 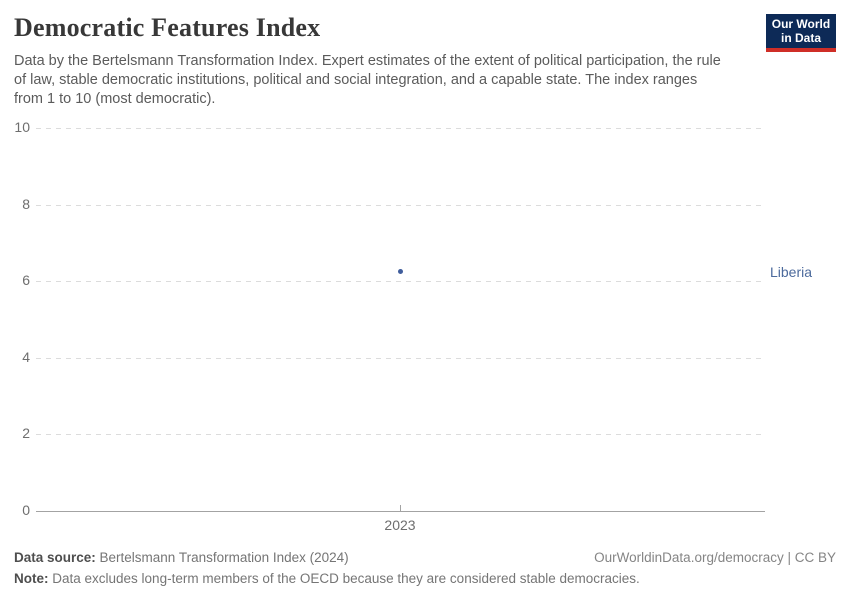 What do you see at coordinates (115, 99) in the screenshot?
I see `subtitle-line: from 1 to 10 (most democratic).` at bounding box center [115, 99].